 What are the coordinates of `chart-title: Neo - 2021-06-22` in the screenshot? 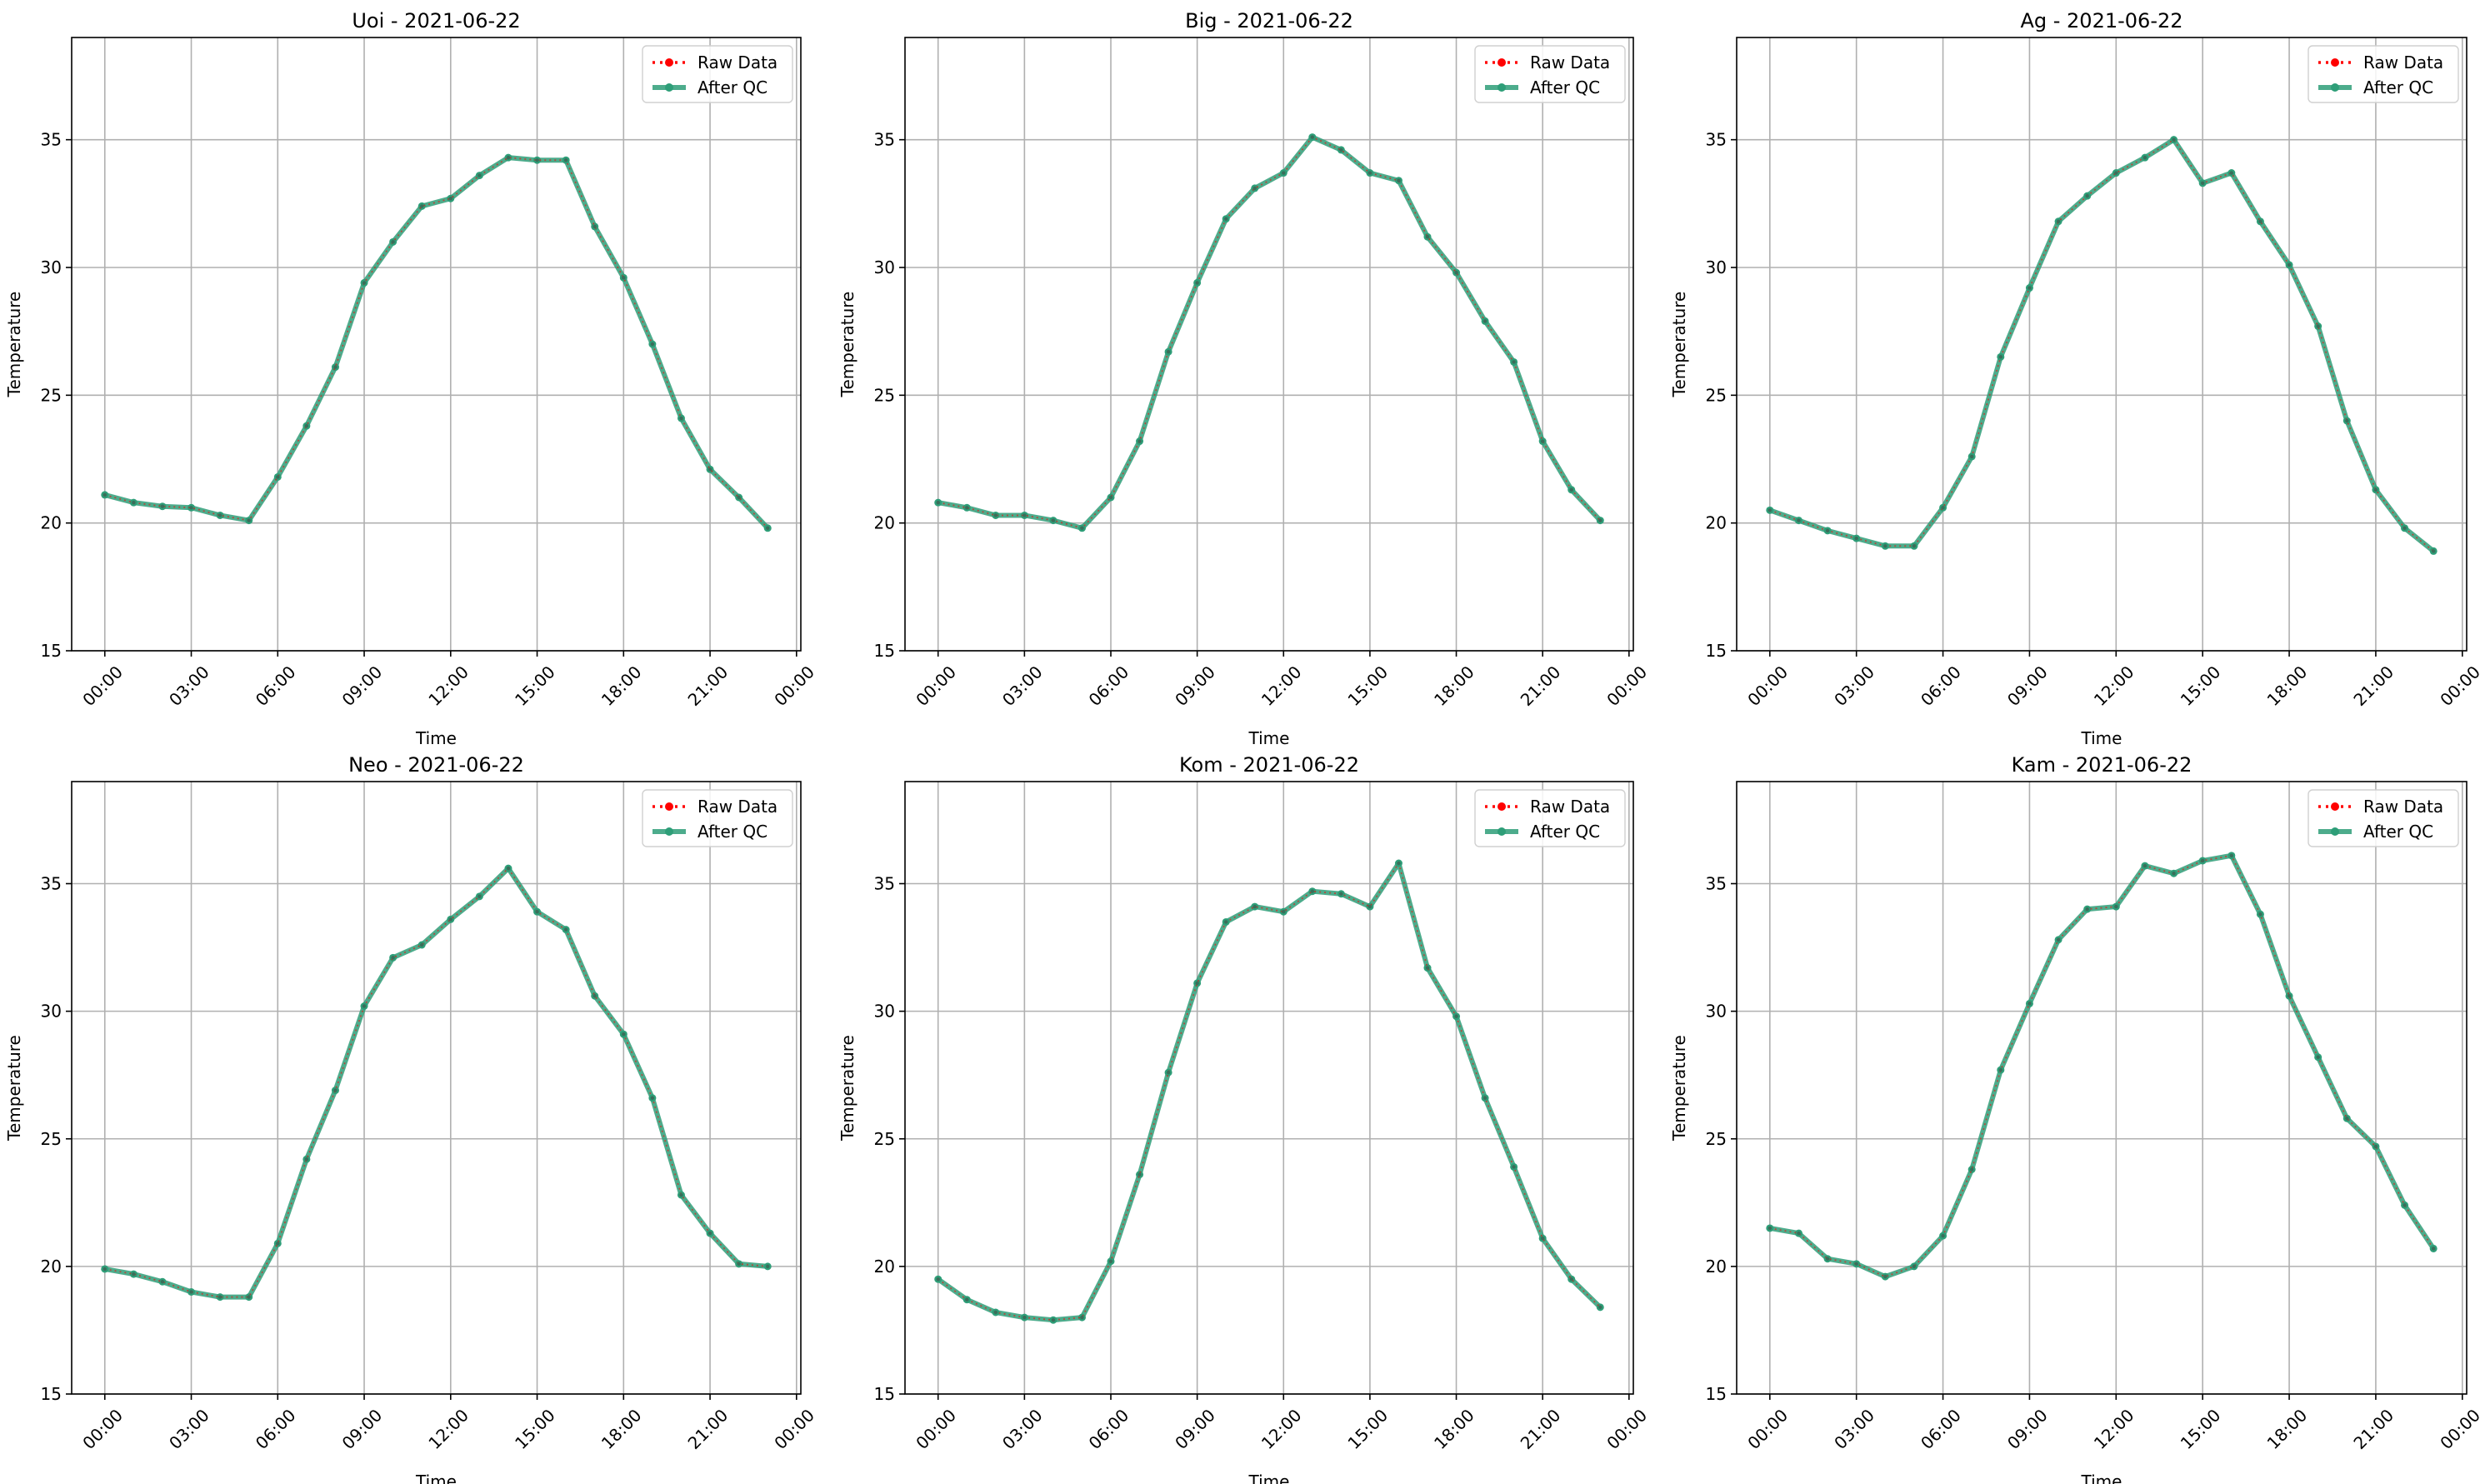 It's located at (436, 765).